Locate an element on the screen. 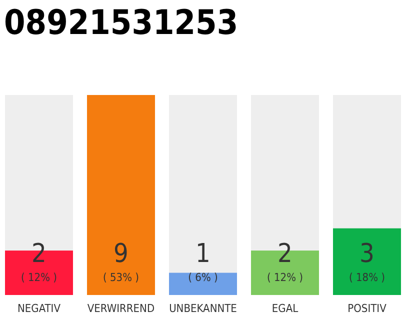 Image resolution: width=410 pixels, height=320 pixels. data-label: 3 ( 18% ) is located at coordinates (367, 261).